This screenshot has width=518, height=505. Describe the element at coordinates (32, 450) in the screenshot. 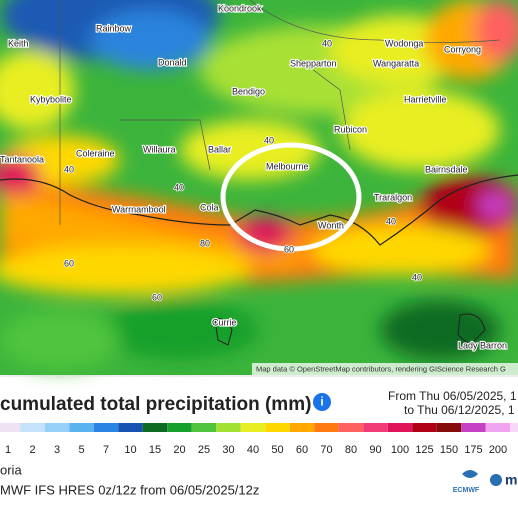

I see `legend-label: 2` at that location.